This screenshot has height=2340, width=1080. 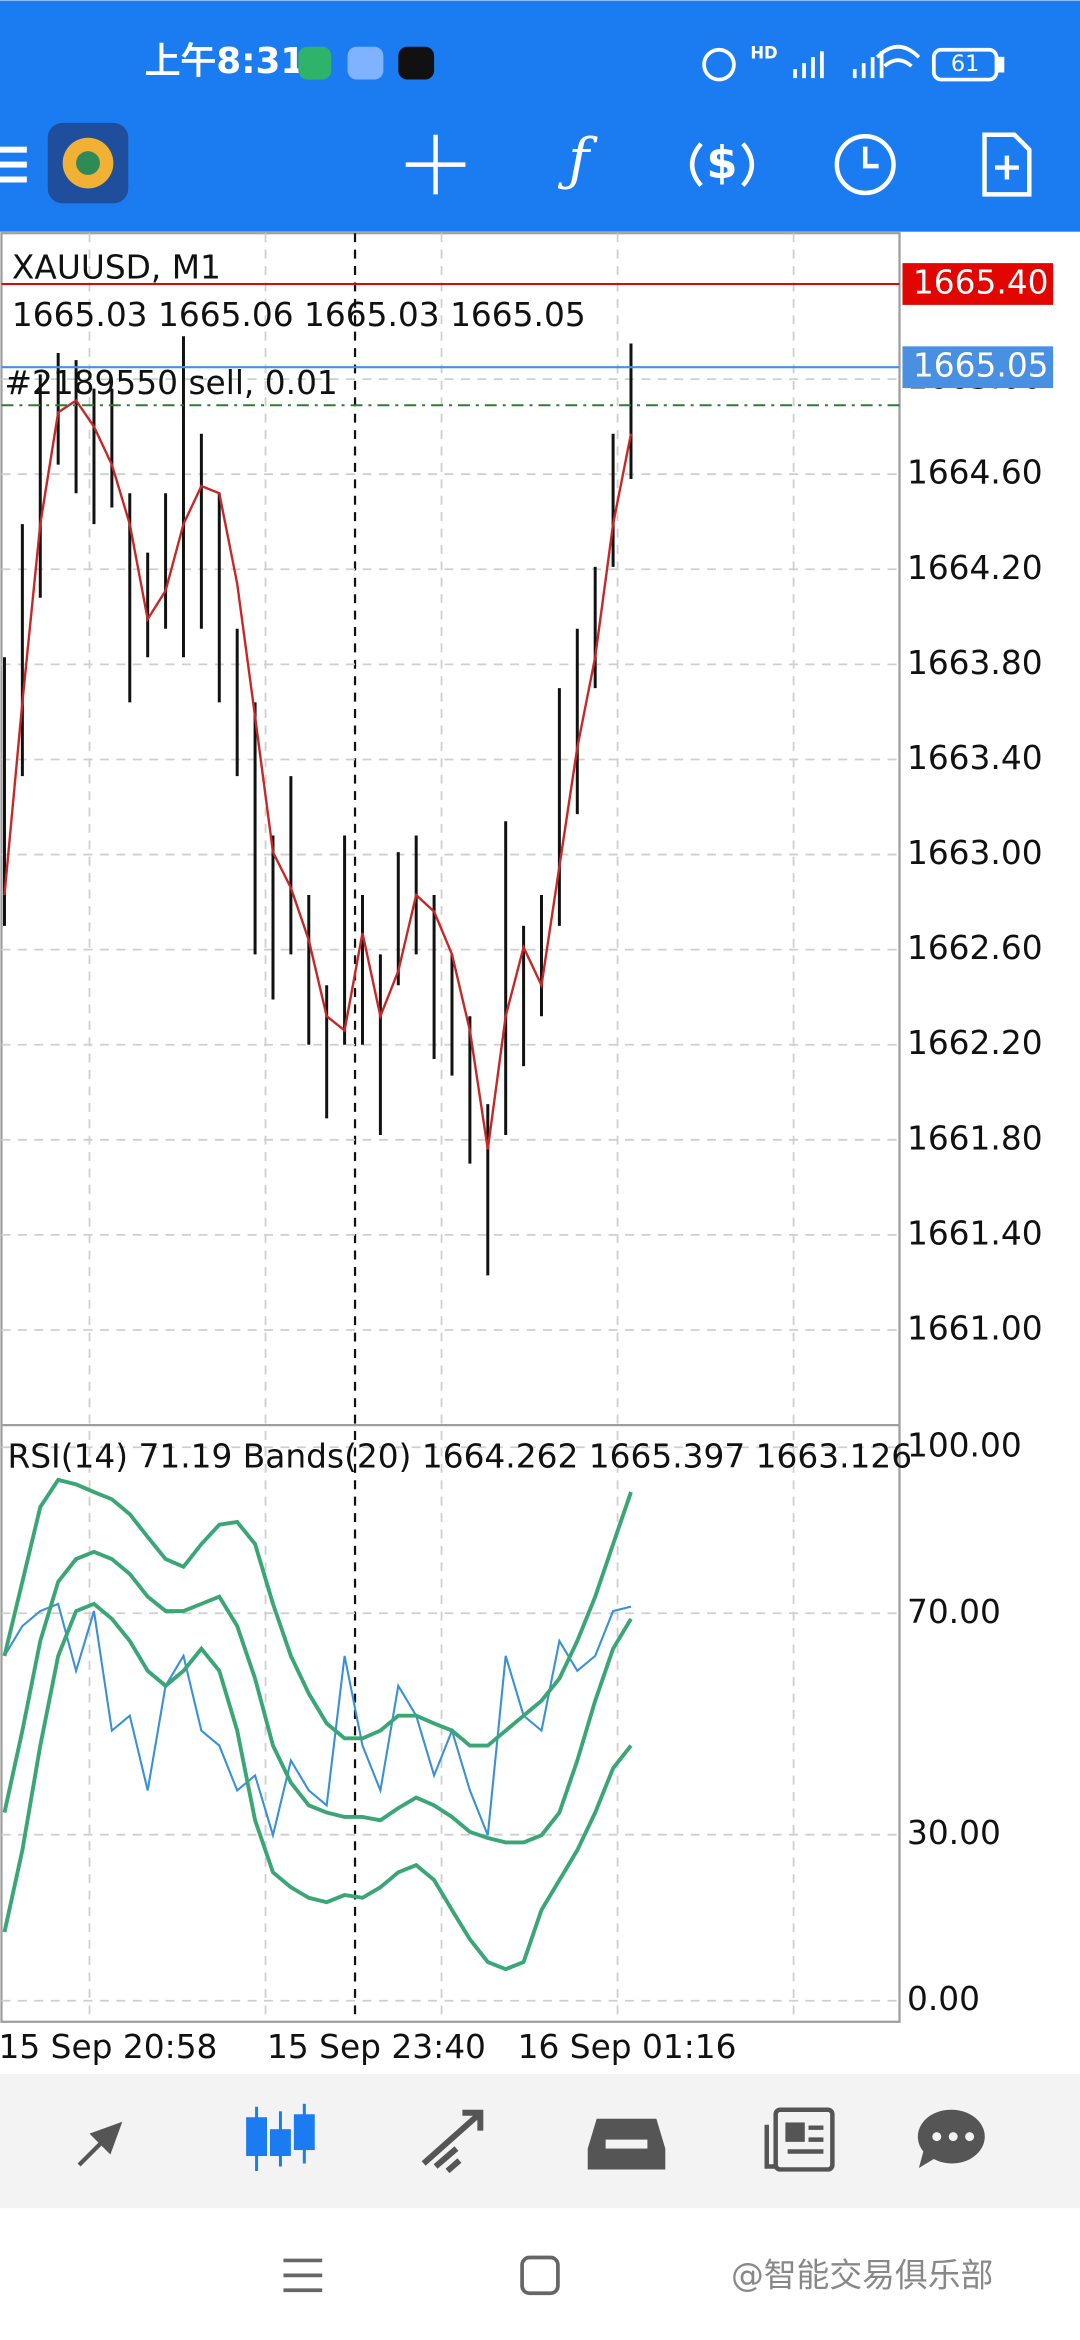 What do you see at coordinates (452, 2141) in the screenshot?
I see `nav-trade` at bounding box center [452, 2141].